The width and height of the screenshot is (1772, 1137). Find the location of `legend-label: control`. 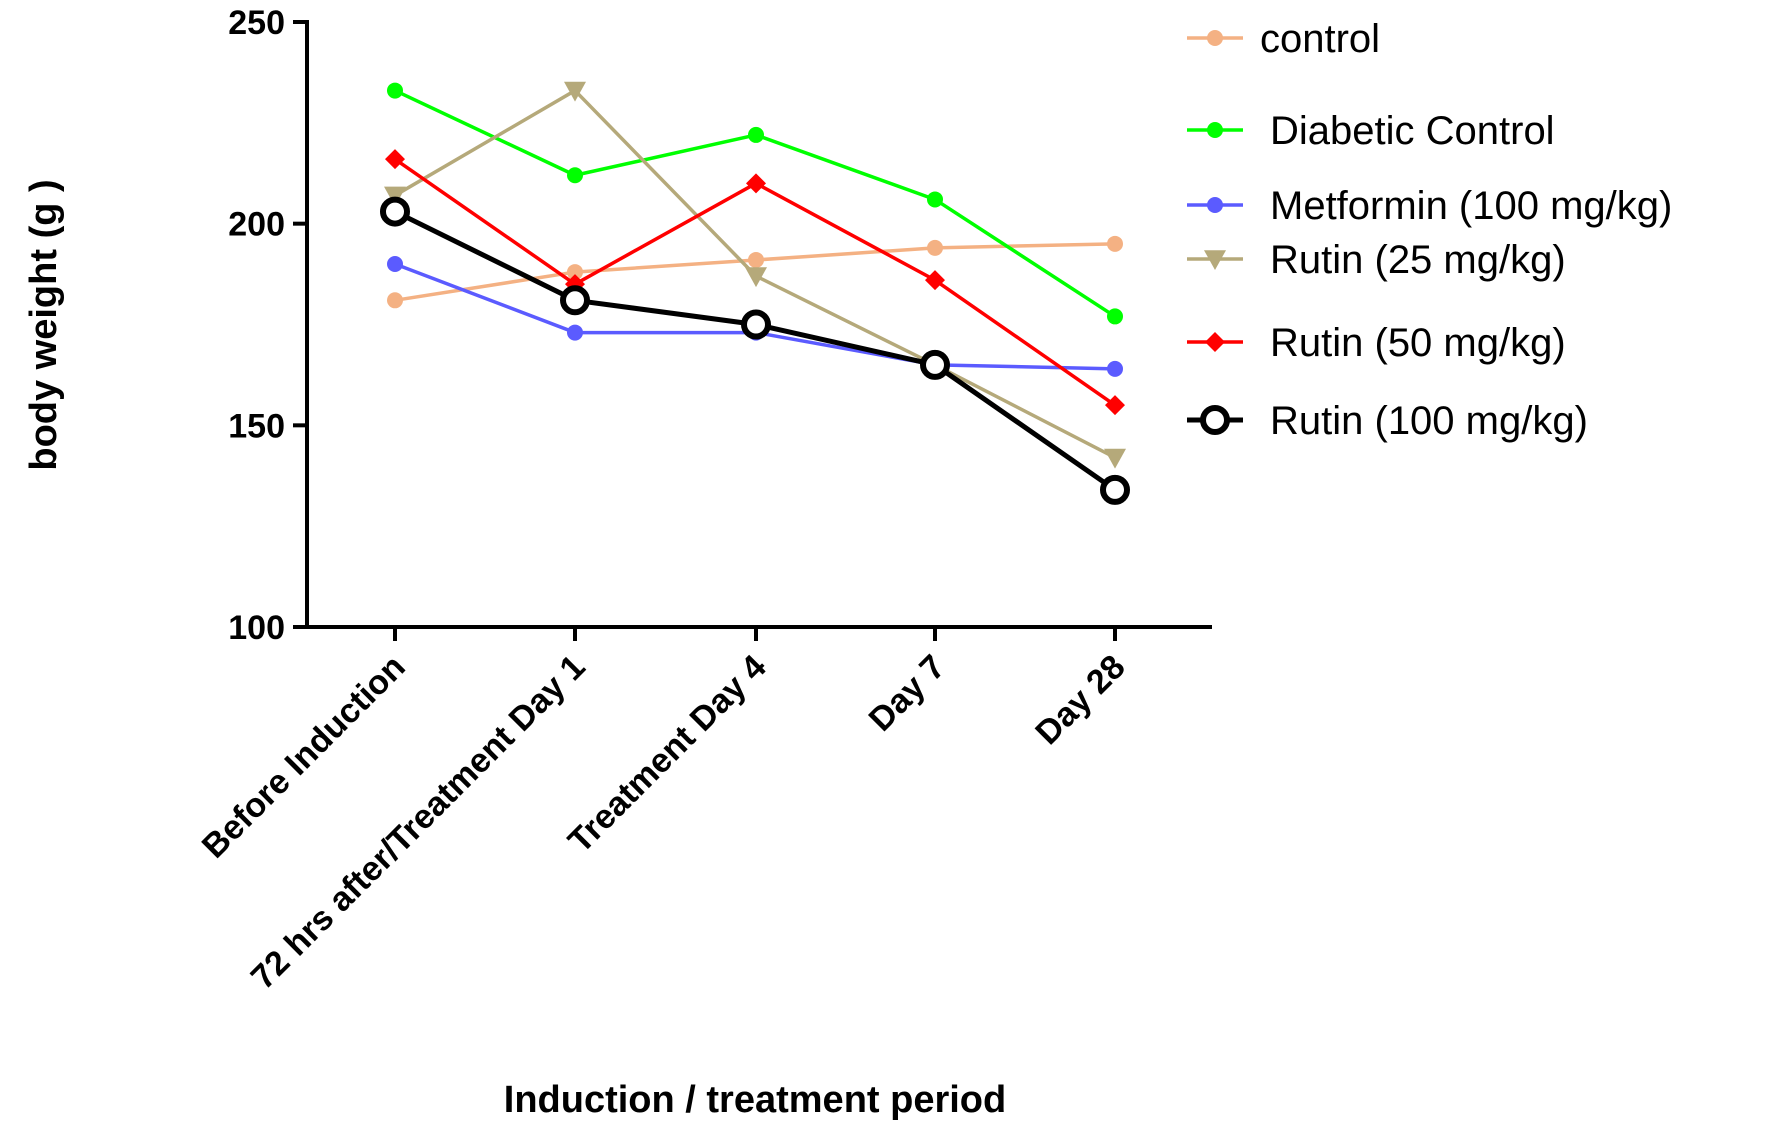

legend-label: control is located at coordinates (1320, 39).